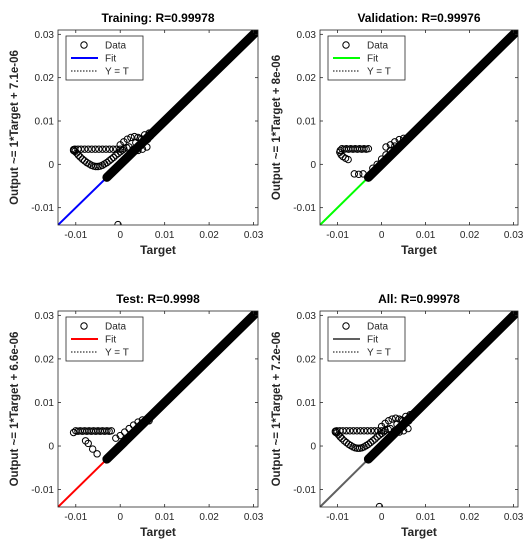  What do you see at coordinates (157, 18) in the screenshot?
I see `chart-title: Training: R=0.99978` at bounding box center [157, 18].